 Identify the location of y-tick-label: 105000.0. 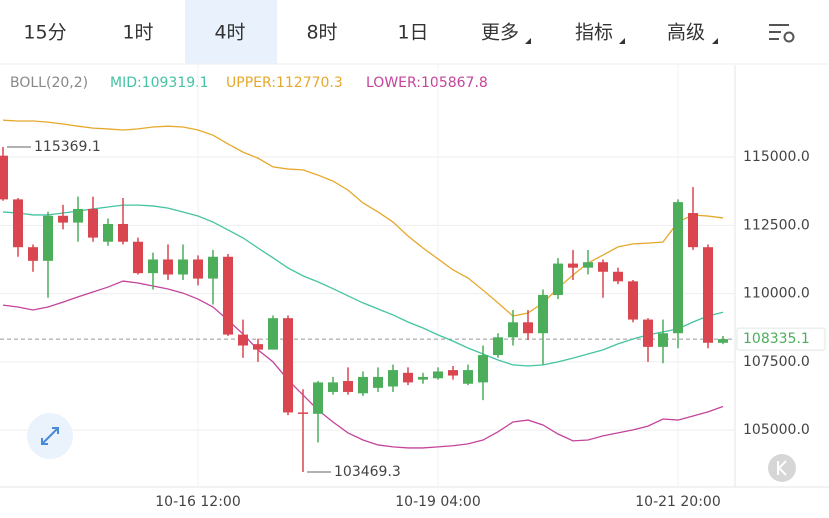
(776, 430).